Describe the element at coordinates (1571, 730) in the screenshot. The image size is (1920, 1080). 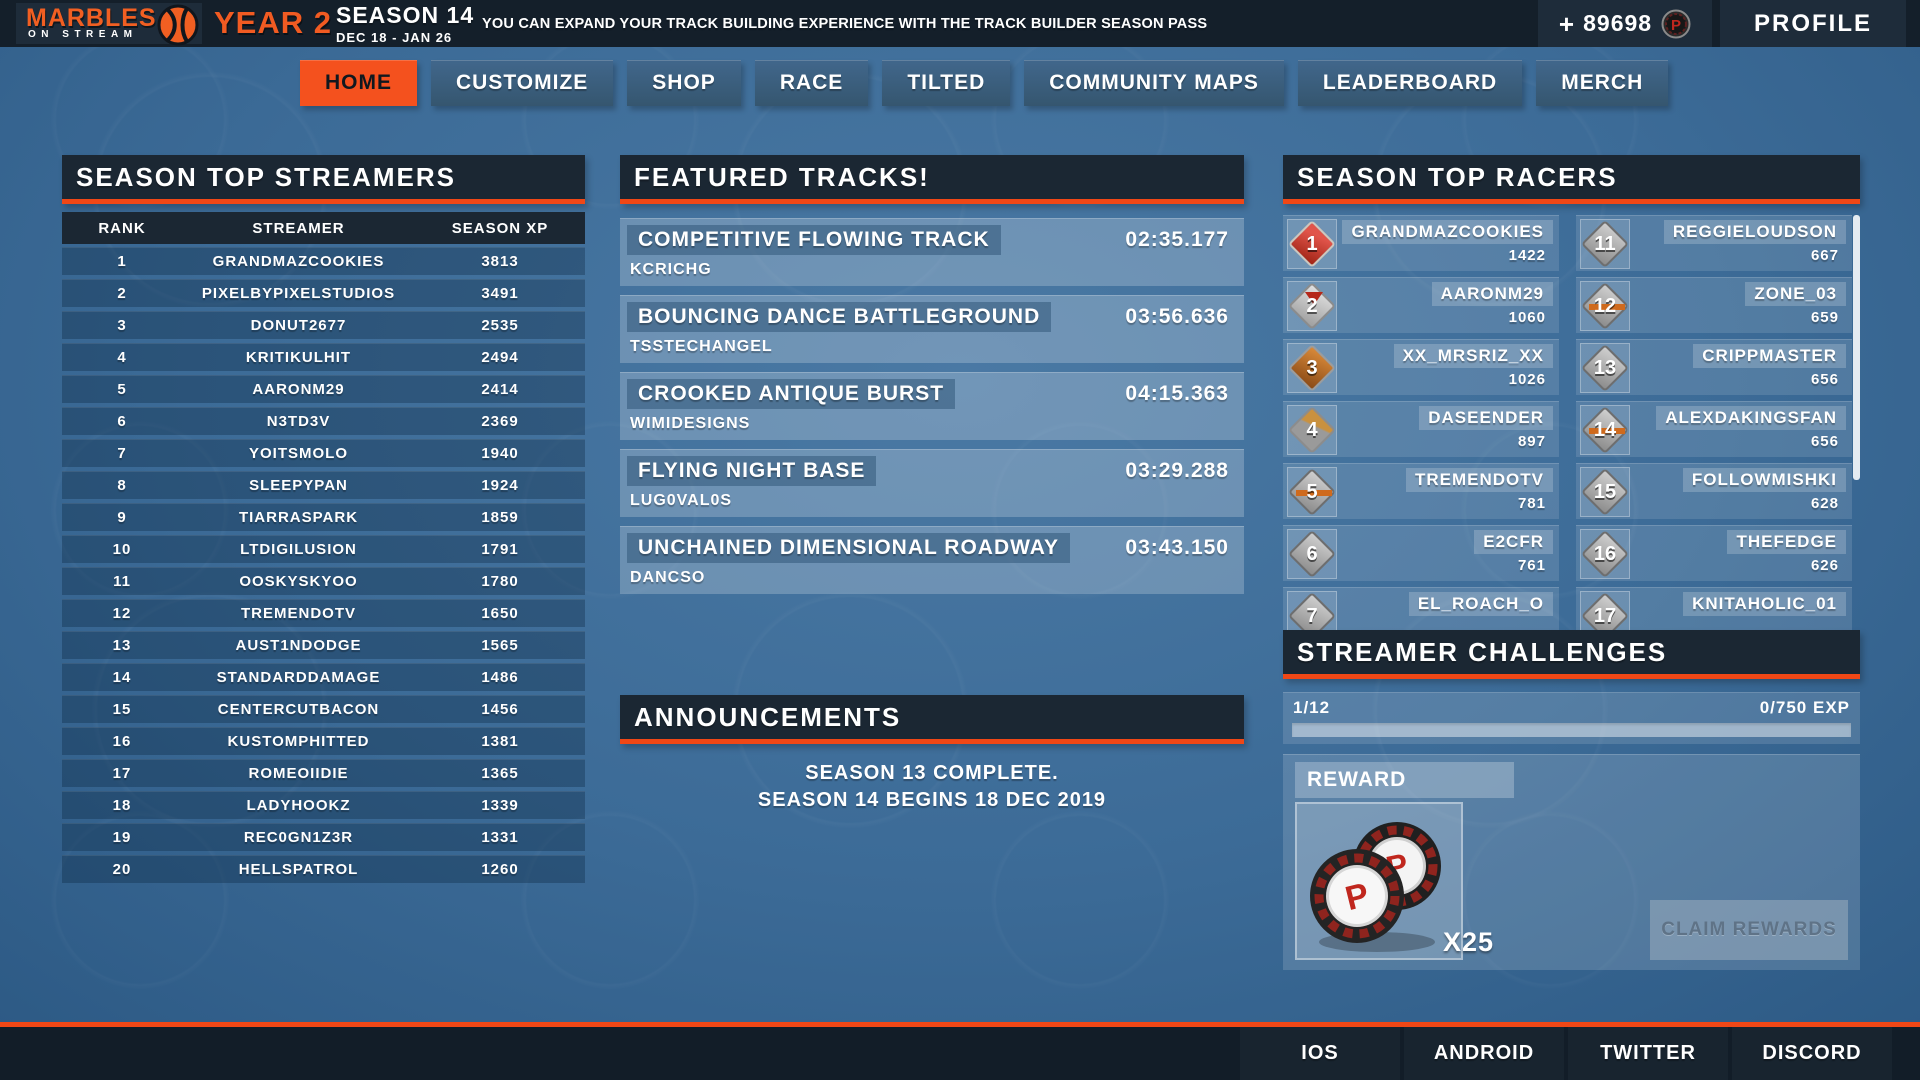
I see `exp-progress-bar` at that location.